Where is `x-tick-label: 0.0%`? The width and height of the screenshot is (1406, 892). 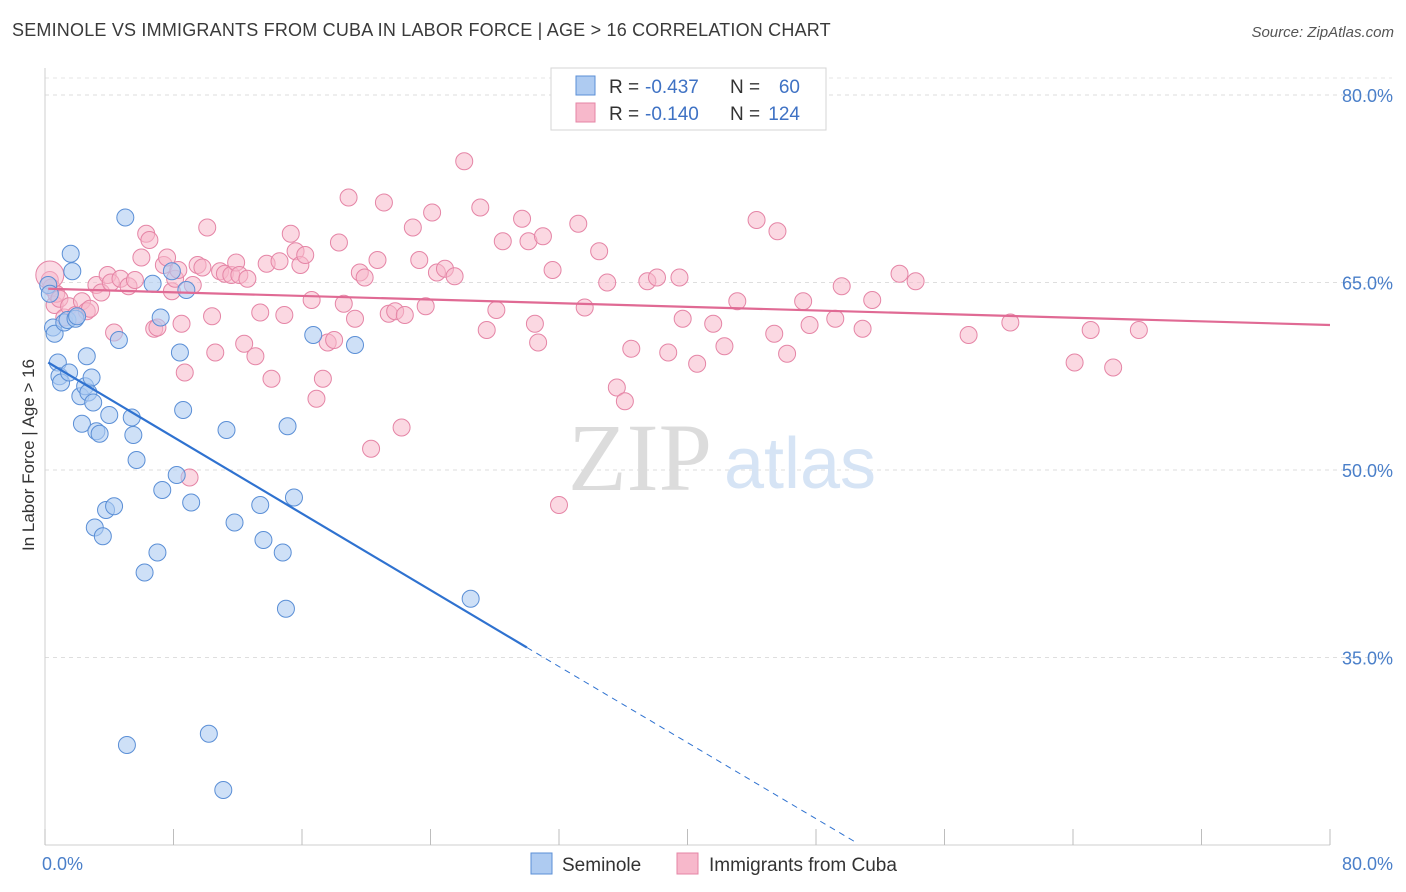 x-tick-label: 0.0% is located at coordinates (62, 864).